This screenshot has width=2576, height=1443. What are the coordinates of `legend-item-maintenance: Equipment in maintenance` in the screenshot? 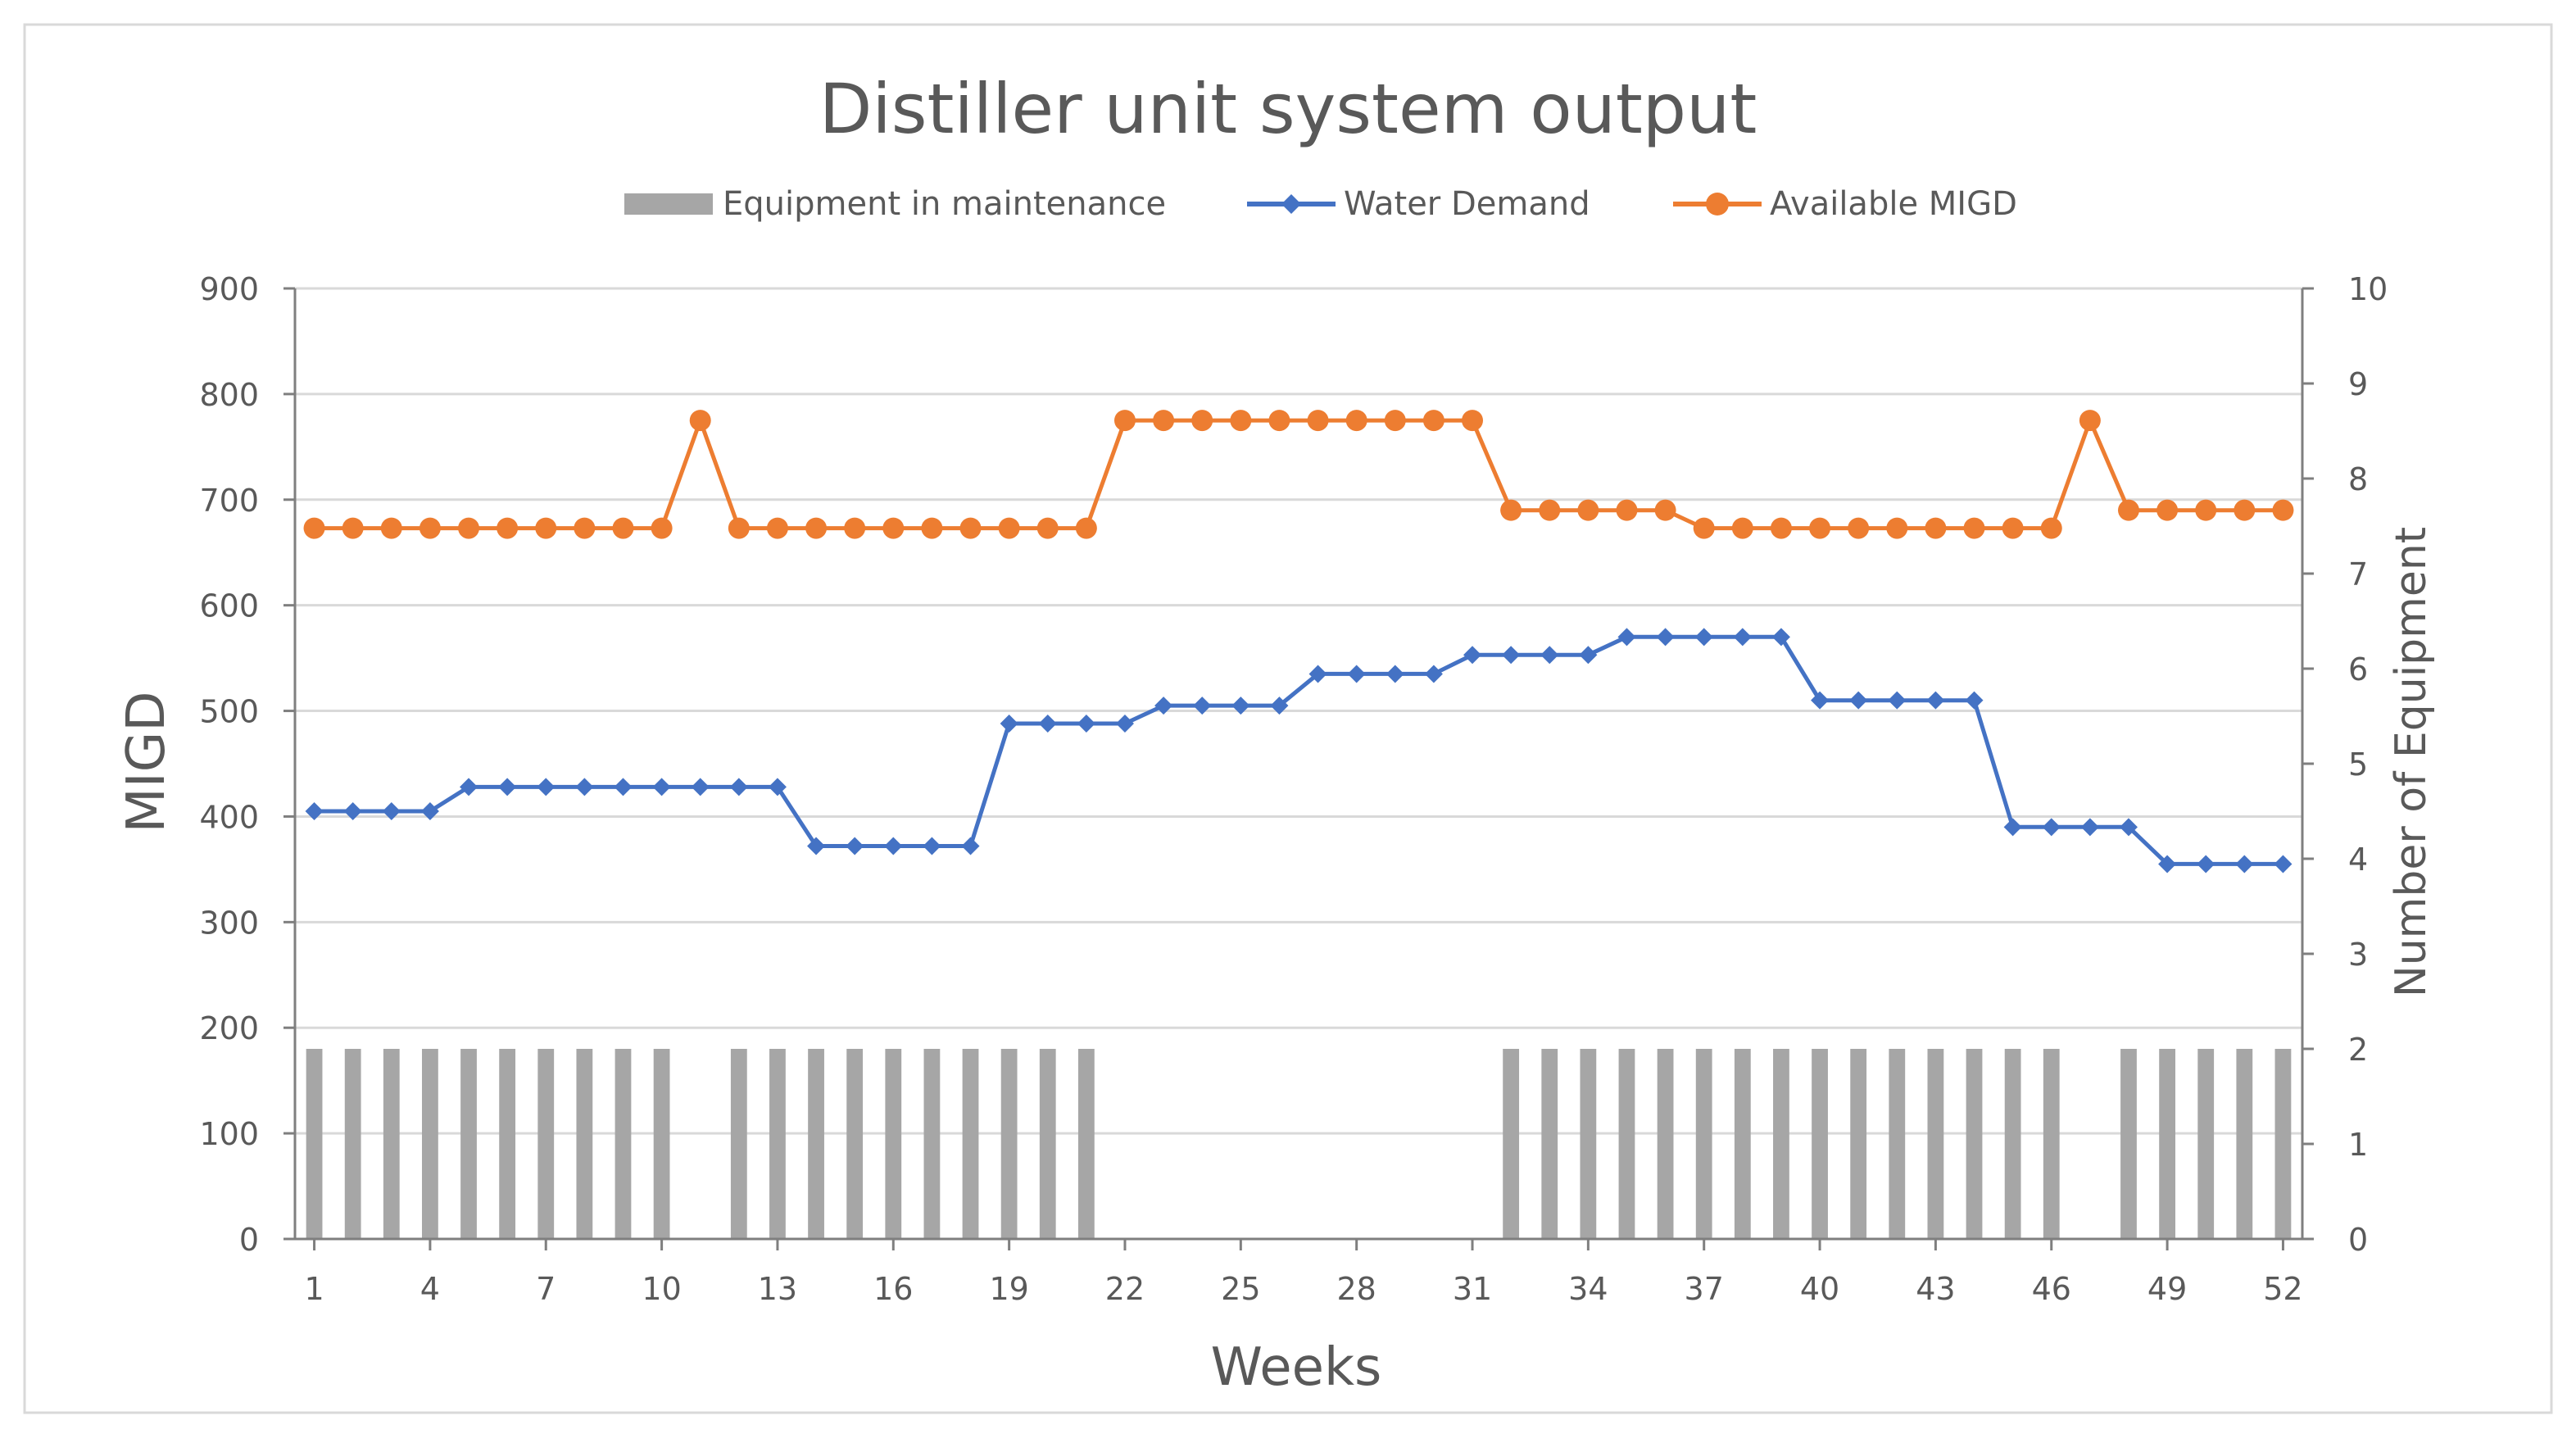 It's located at (895, 204).